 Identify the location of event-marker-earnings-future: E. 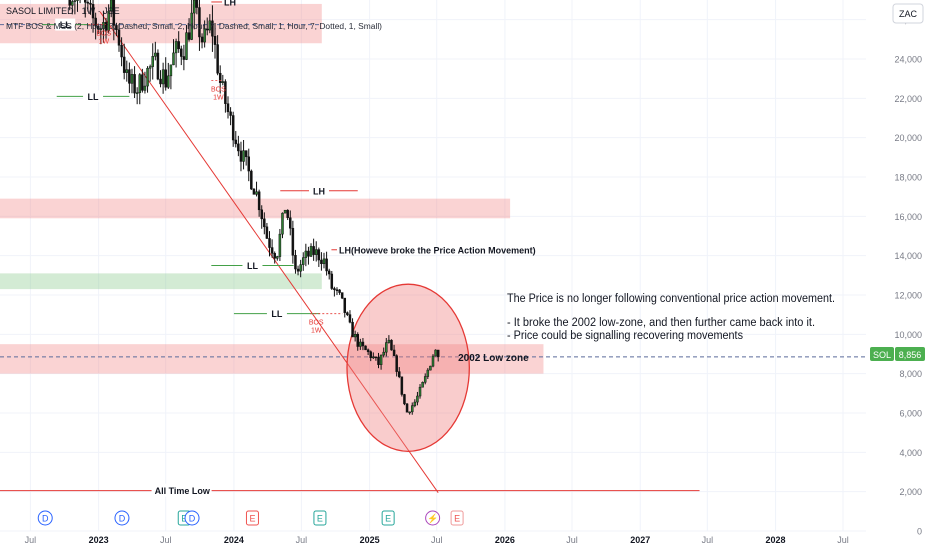
(457, 518).